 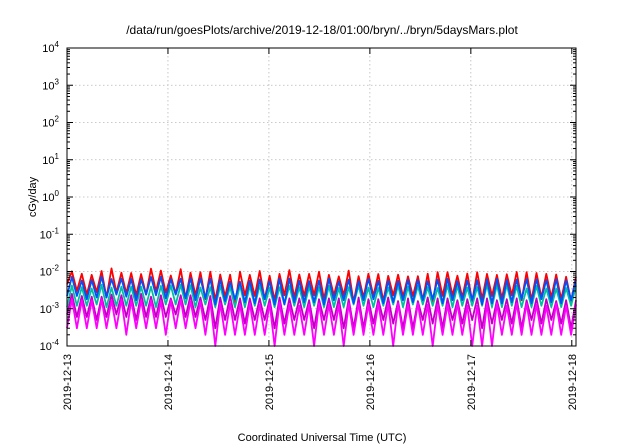 I want to click on x-tick-label: 2019-12-17, so click(x=472, y=382).